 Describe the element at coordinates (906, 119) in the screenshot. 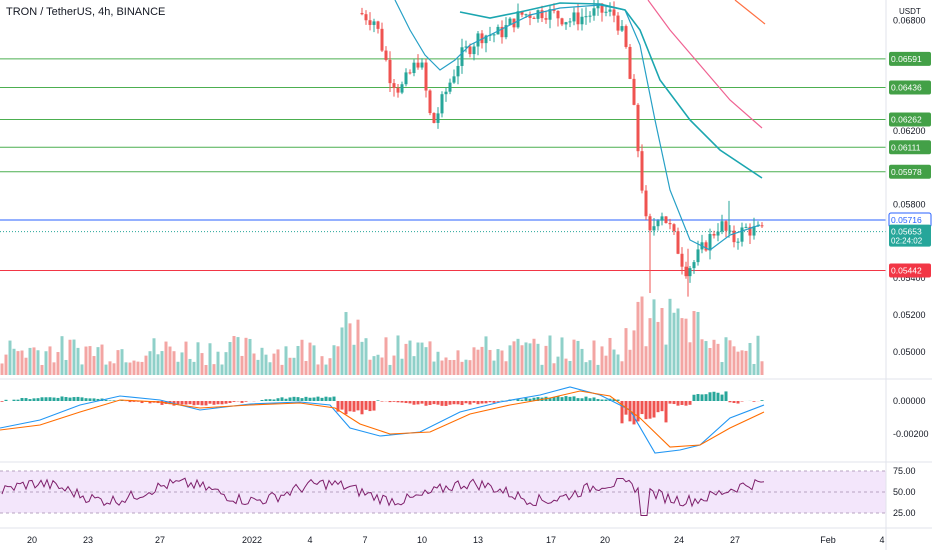

I see `green-level-label: 0.06262` at that location.